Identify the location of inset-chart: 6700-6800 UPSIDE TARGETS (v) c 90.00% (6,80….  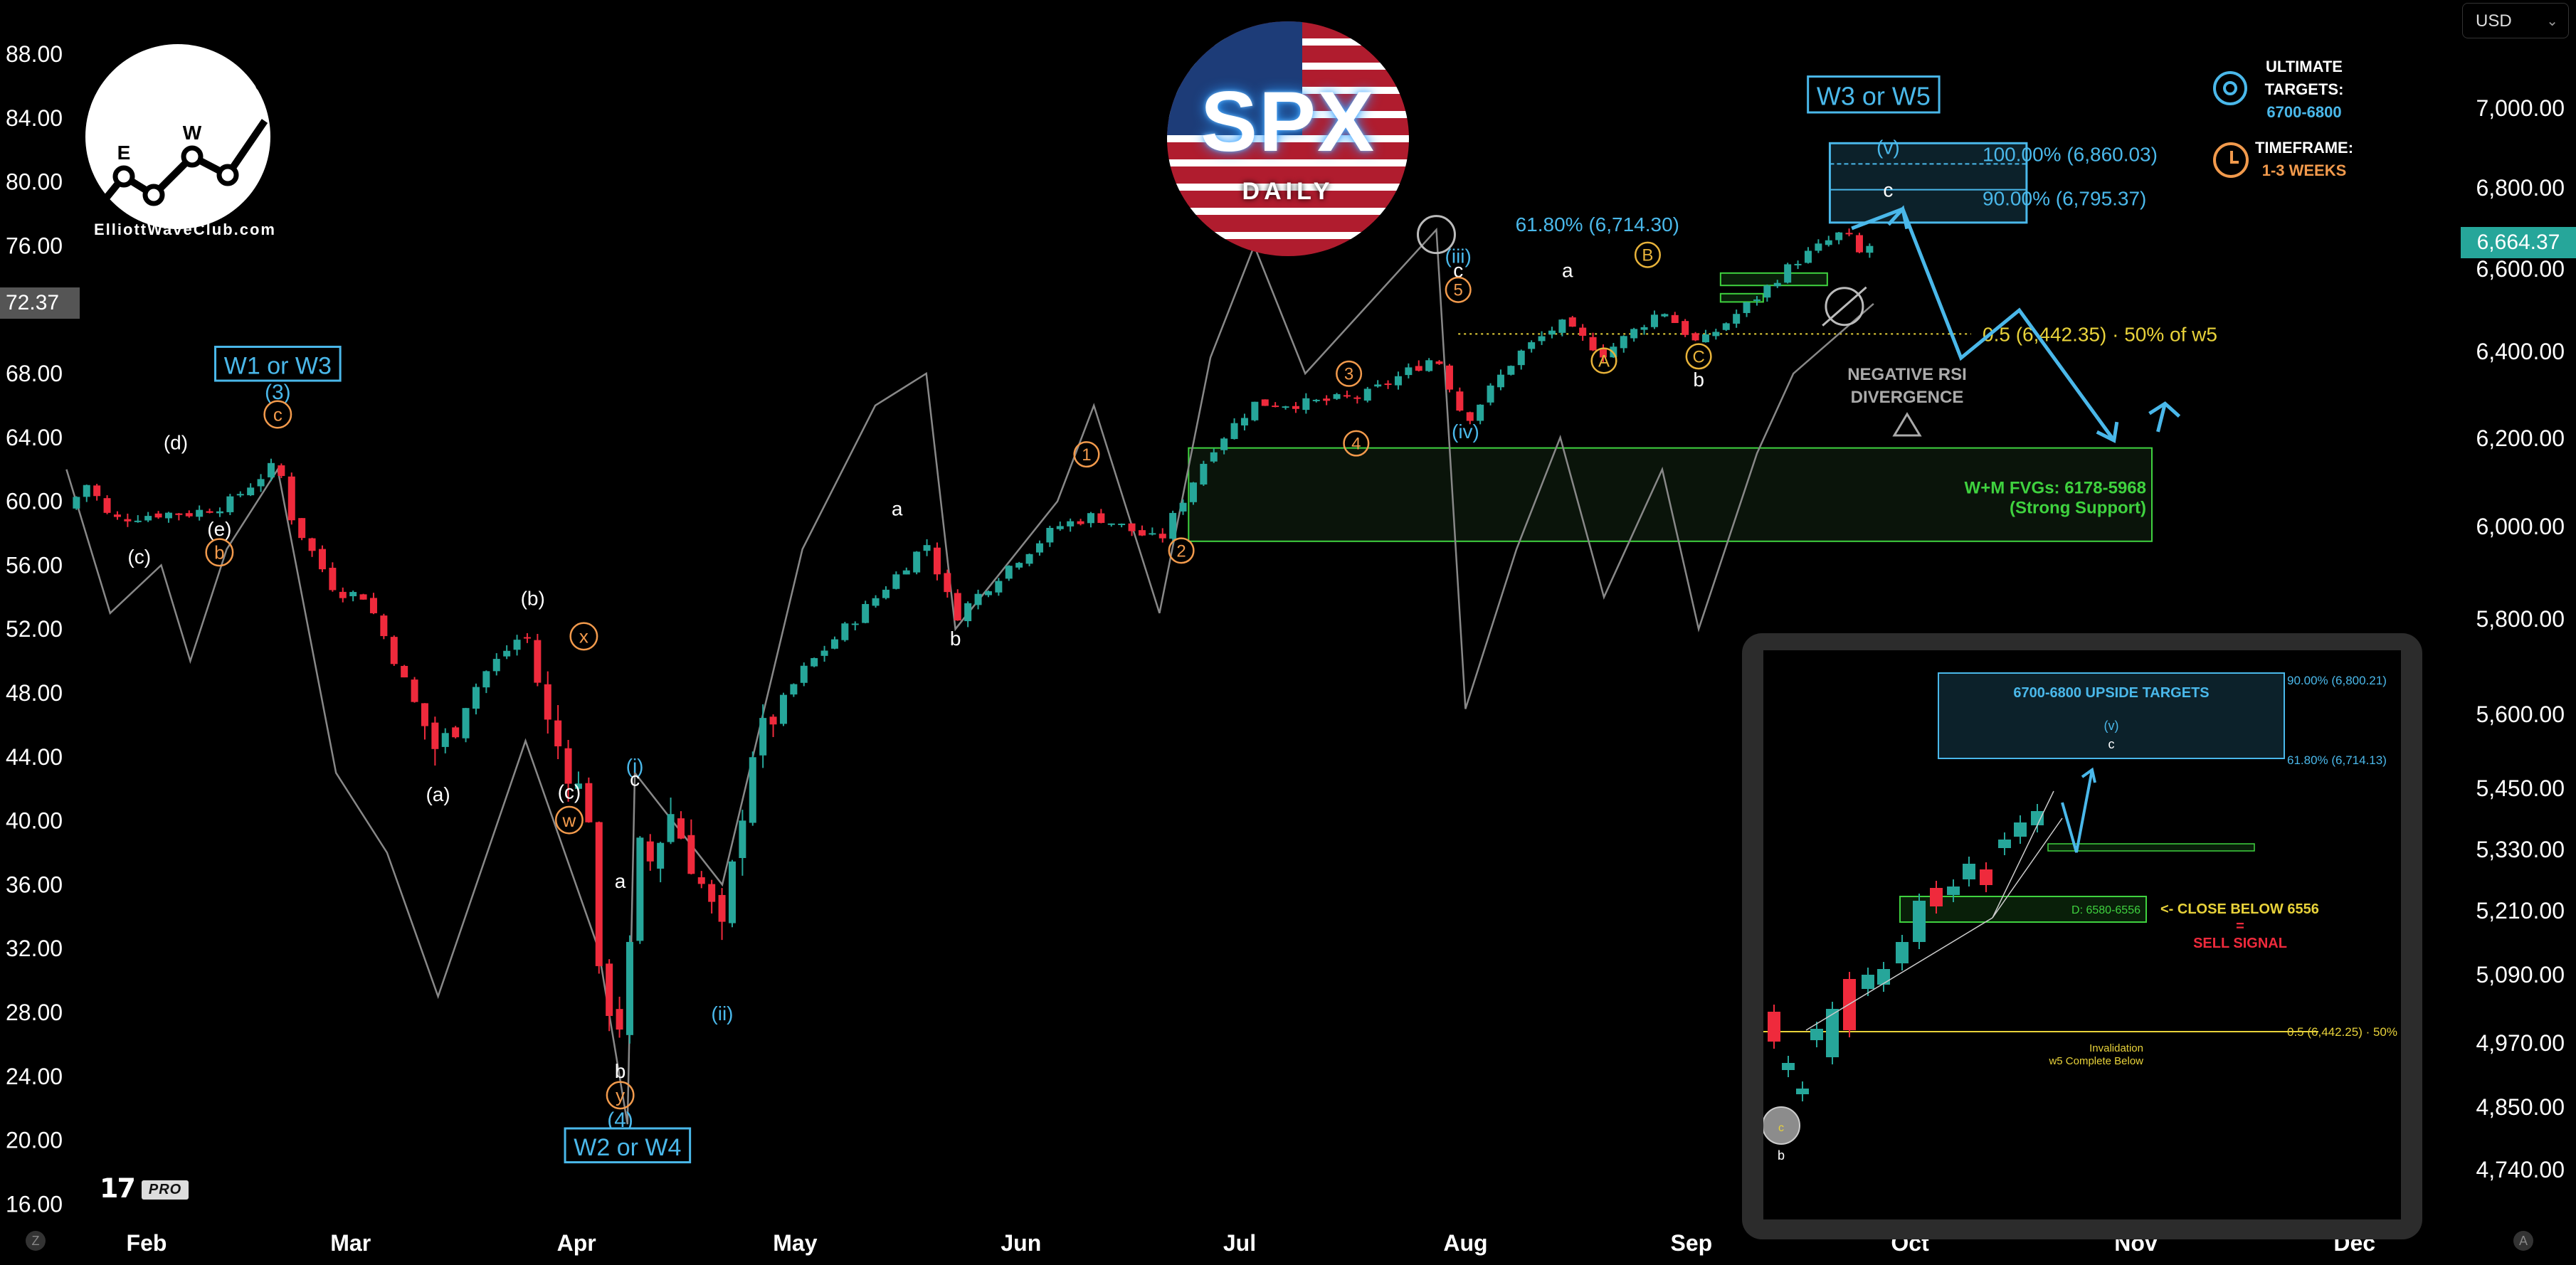
(2095, 934).